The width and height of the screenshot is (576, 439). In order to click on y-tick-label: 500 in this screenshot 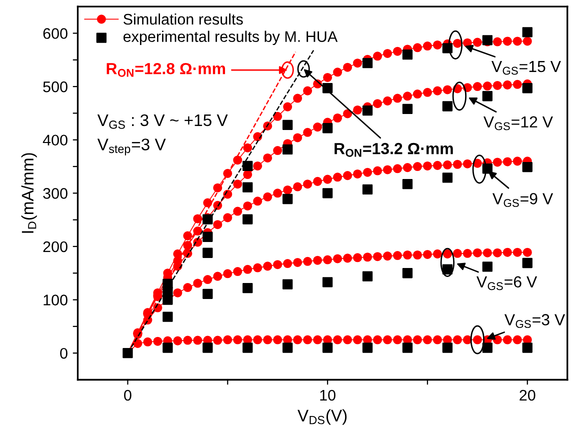, I will do `click(55, 86)`.